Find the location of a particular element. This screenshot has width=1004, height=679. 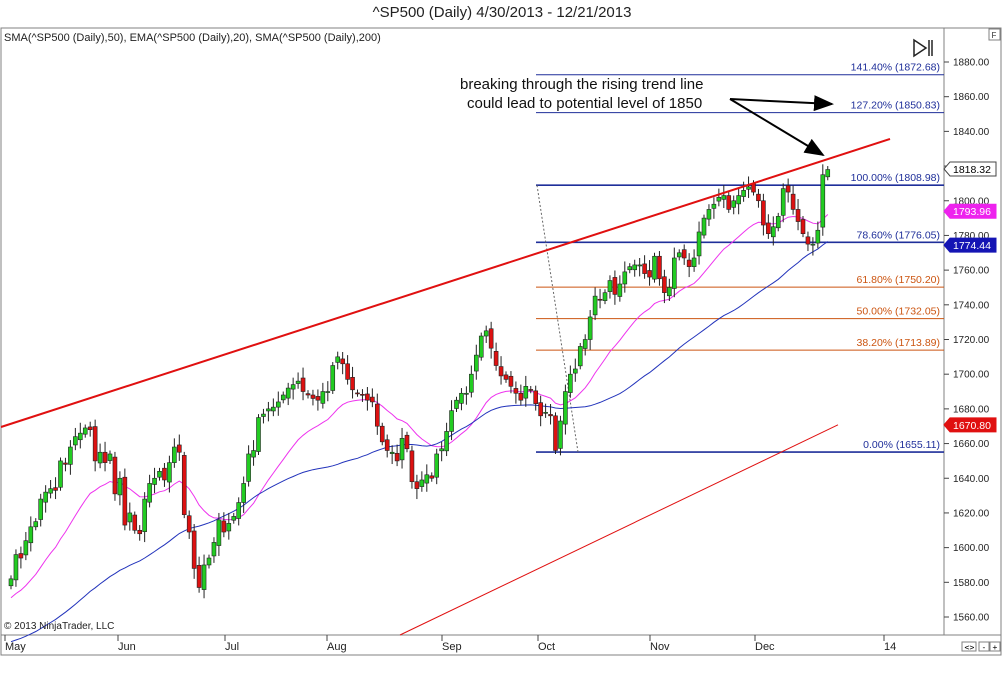

zoom-in-button is located at coordinates (969, 646).